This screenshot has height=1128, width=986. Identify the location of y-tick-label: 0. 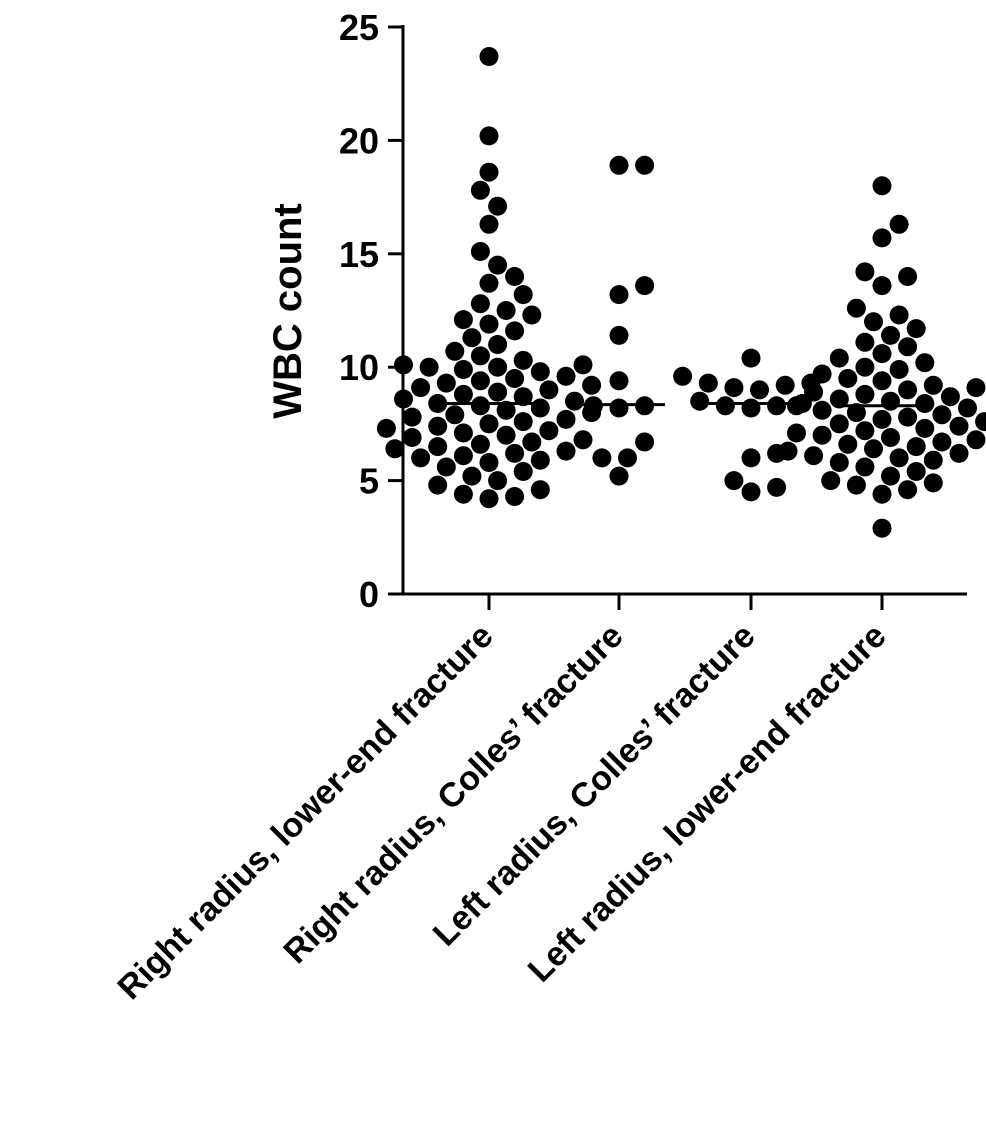
(369, 594).